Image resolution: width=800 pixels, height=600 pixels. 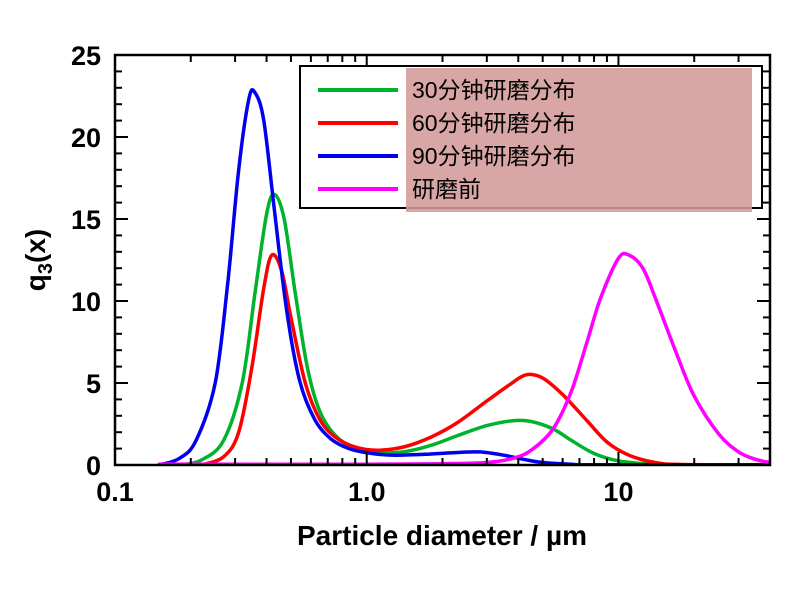 I want to click on y-axis-title-text: q3(x), so click(x=38, y=260).